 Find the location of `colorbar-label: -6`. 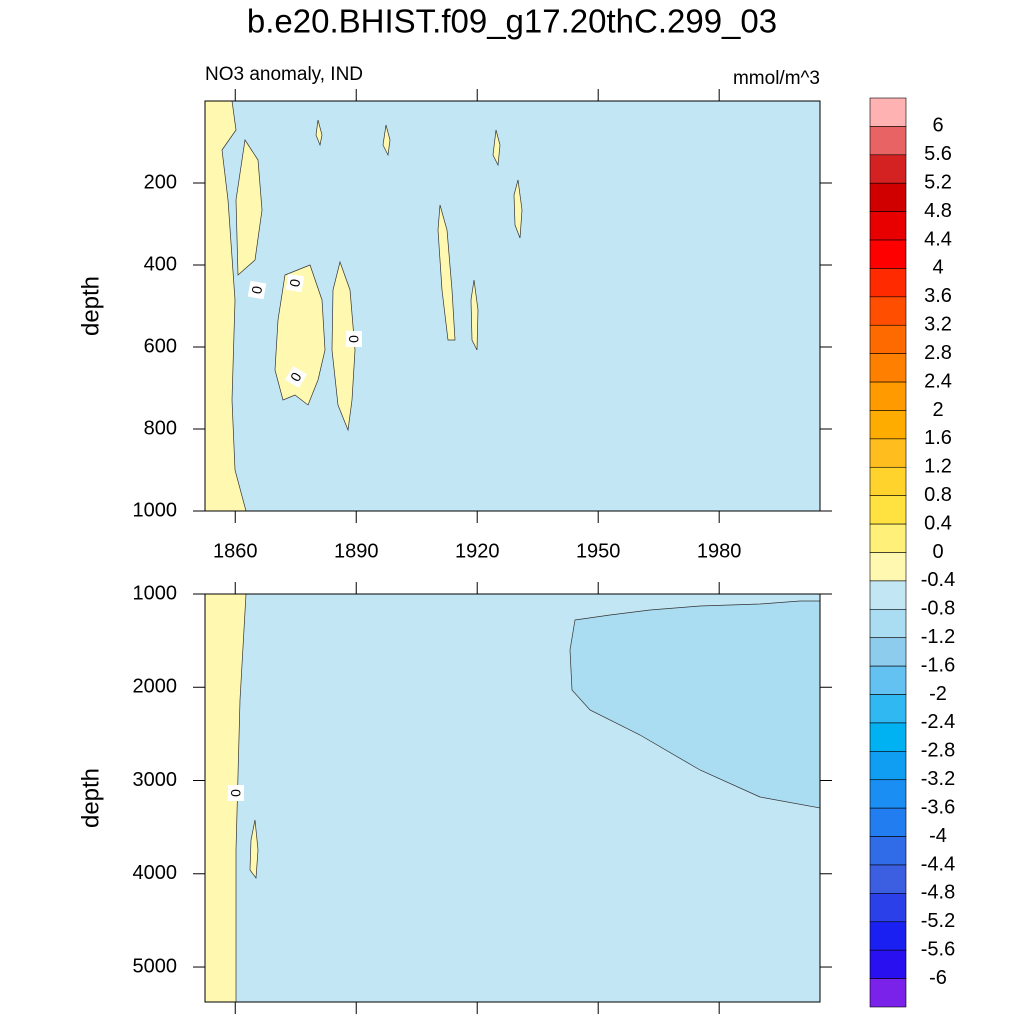

colorbar-label: -6 is located at coordinates (938, 978).